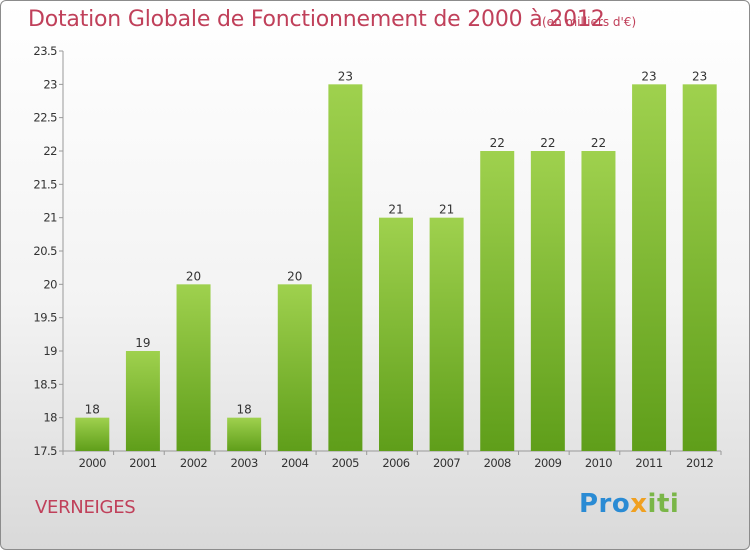 This screenshot has height=550, width=750. I want to click on x-tick-label: 2005, so click(345, 463).